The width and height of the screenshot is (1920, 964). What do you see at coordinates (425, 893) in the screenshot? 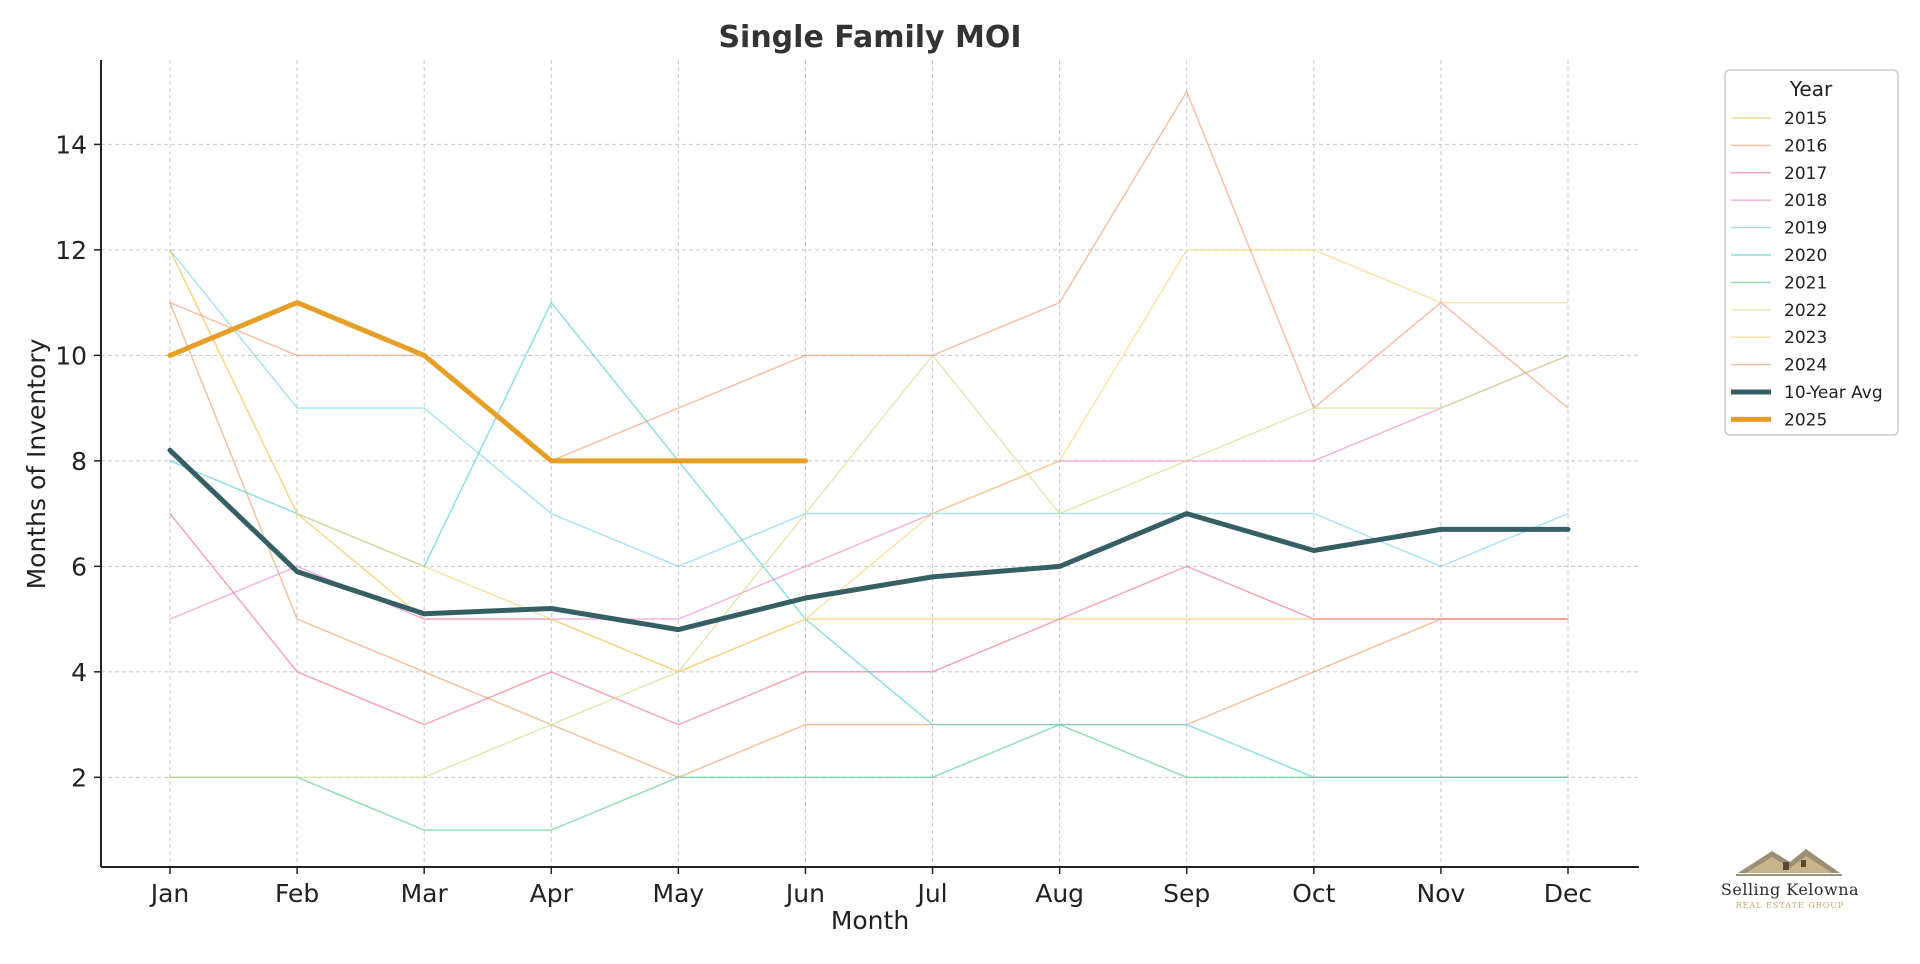
I see `x-tick-label: Mar` at bounding box center [425, 893].